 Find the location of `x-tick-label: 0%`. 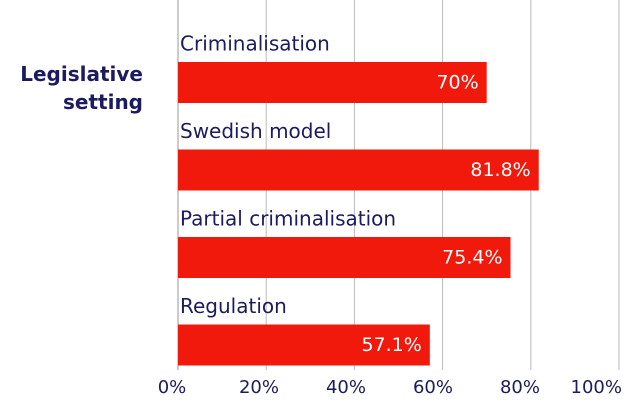

x-tick-label: 0% is located at coordinates (172, 387).